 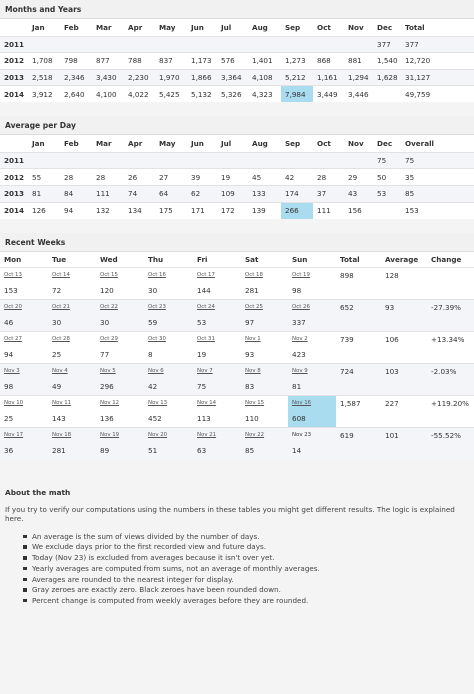 I want to click on day-link: Nov 16, so click(x=312, y=402).